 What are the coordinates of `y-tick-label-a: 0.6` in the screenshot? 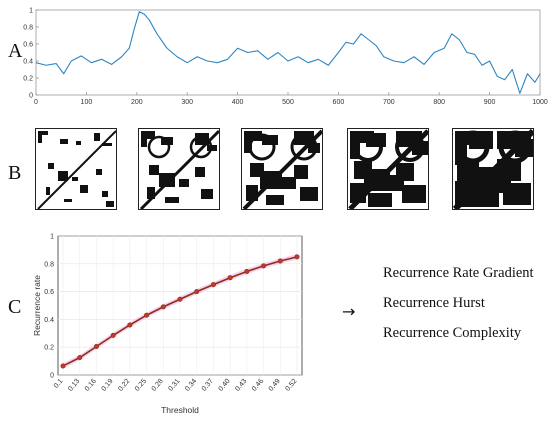 It's located at (28, 45).